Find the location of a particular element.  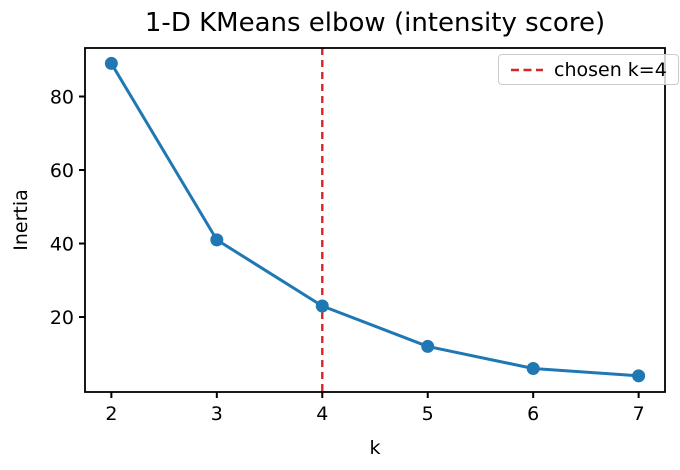

y-tick-label: 20 is located at coordinates (62, 318).